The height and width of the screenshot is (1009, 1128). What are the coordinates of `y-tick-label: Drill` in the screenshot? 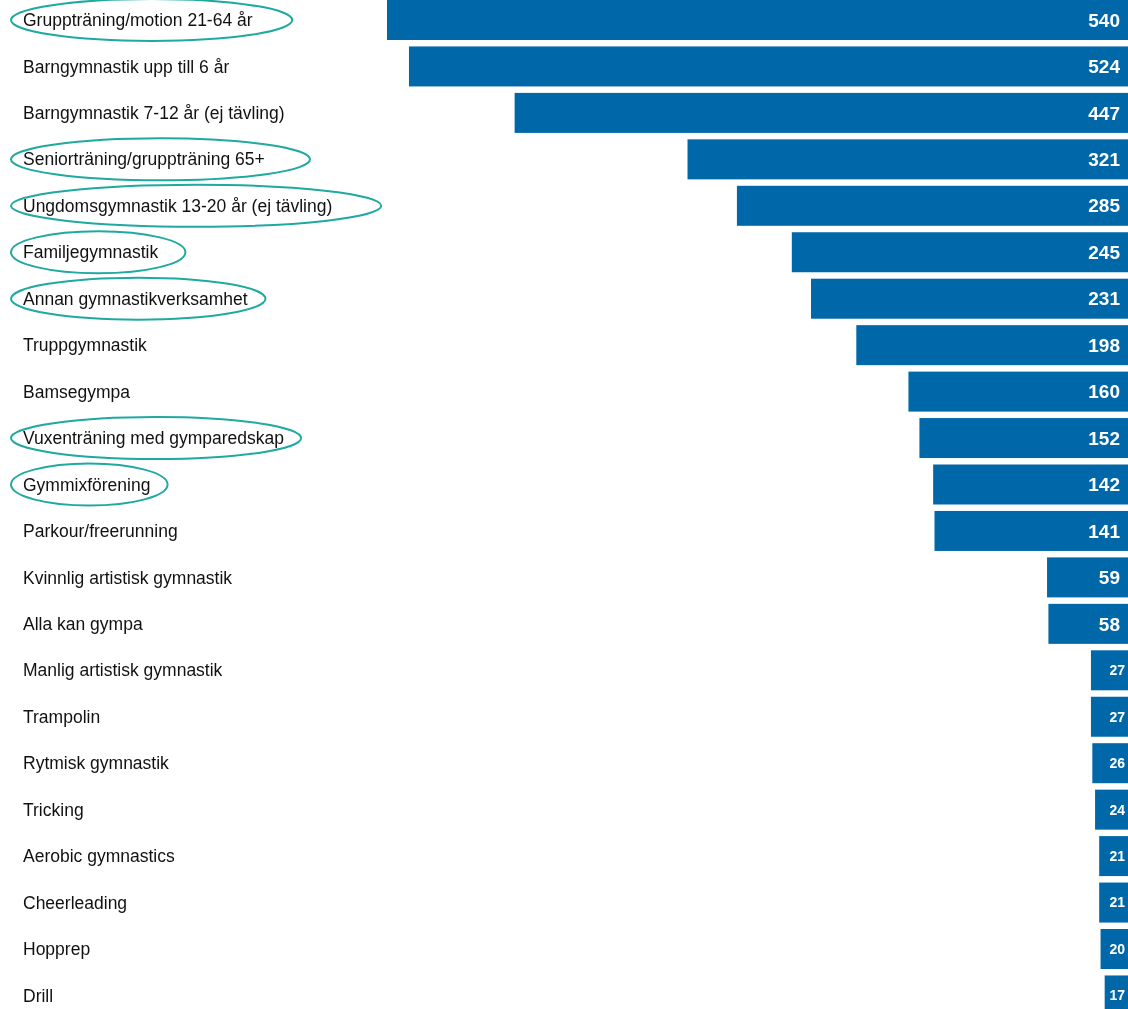 It's located at (38, 995).